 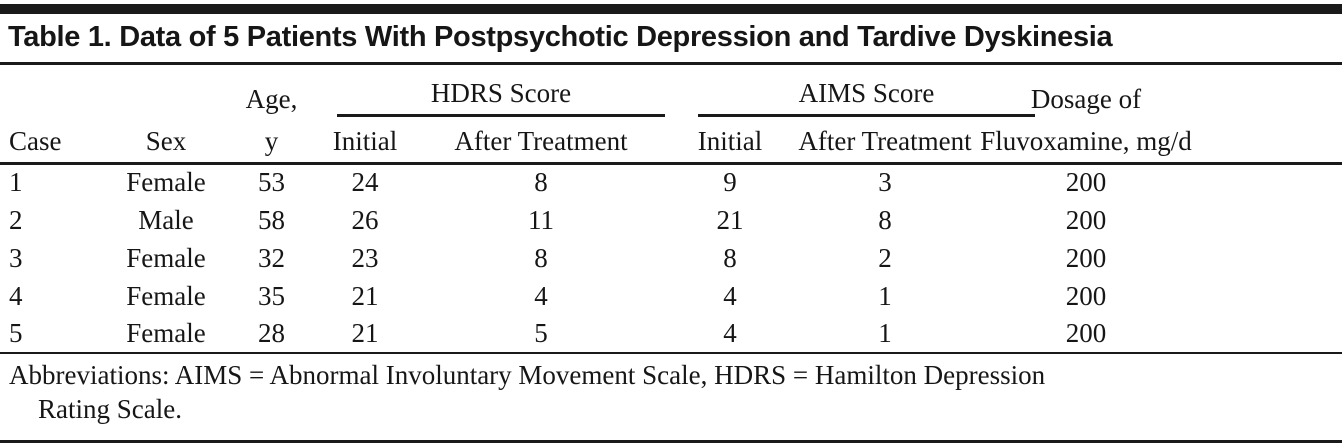 I want to click on group-header-aims: AIMS Score, so click(x=852, y=90).